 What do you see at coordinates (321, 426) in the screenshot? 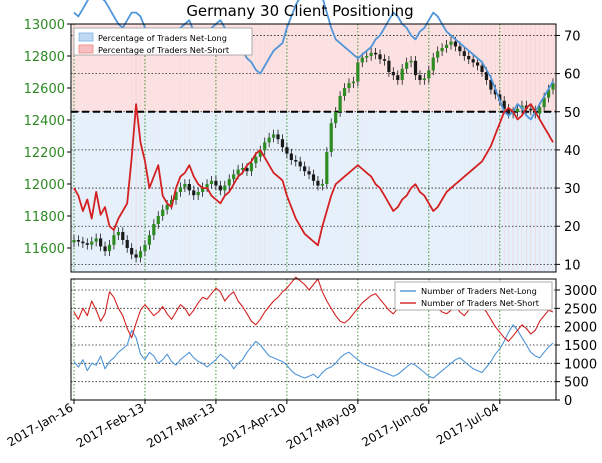
I see `x-axis-tick-label: 2017-May-09` at bounding box center [321, 426].